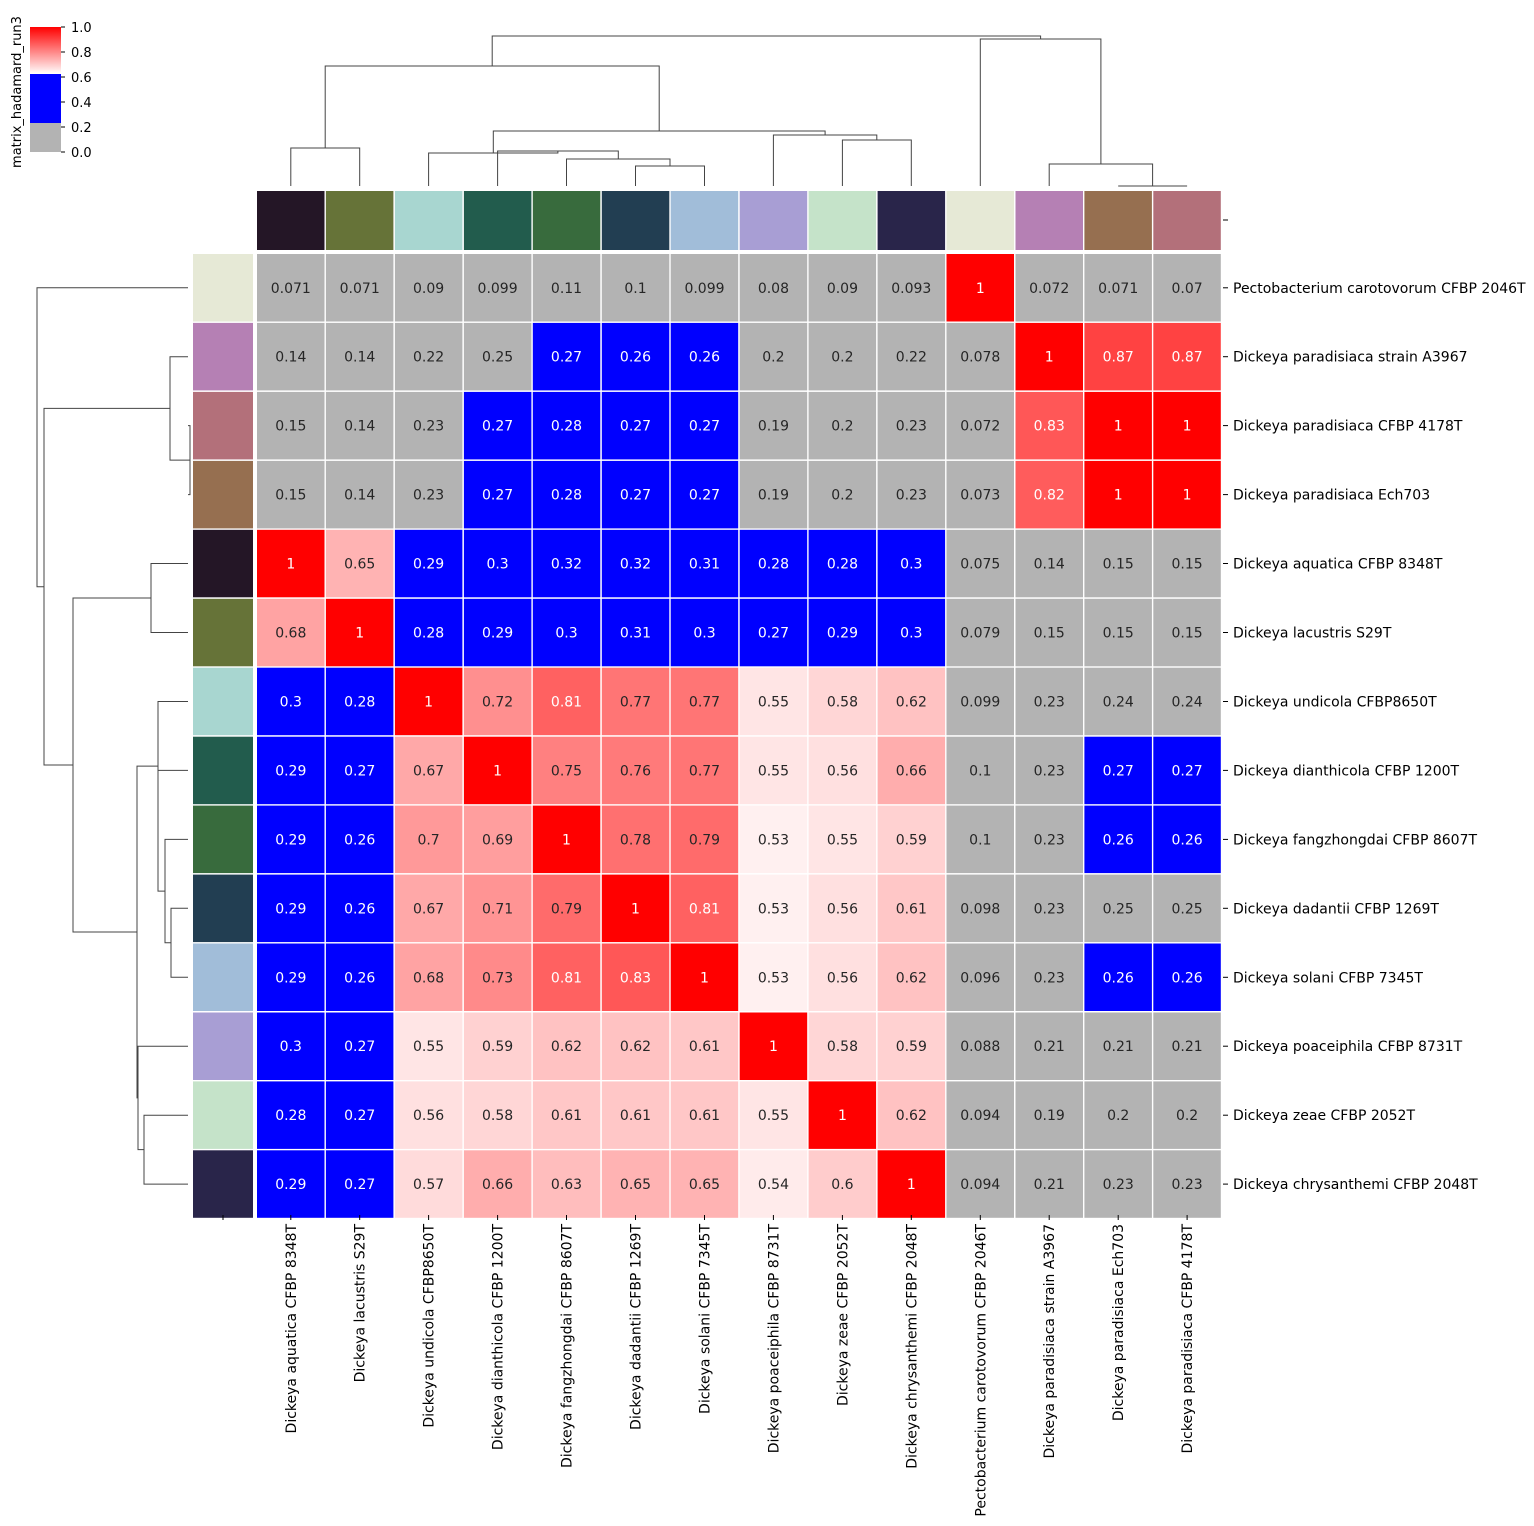  Describe the element at coordinates (912, 1346) in the screenshot. I see `column-label: Dickeya chrysanthemi CFBP 2048T` at that location.